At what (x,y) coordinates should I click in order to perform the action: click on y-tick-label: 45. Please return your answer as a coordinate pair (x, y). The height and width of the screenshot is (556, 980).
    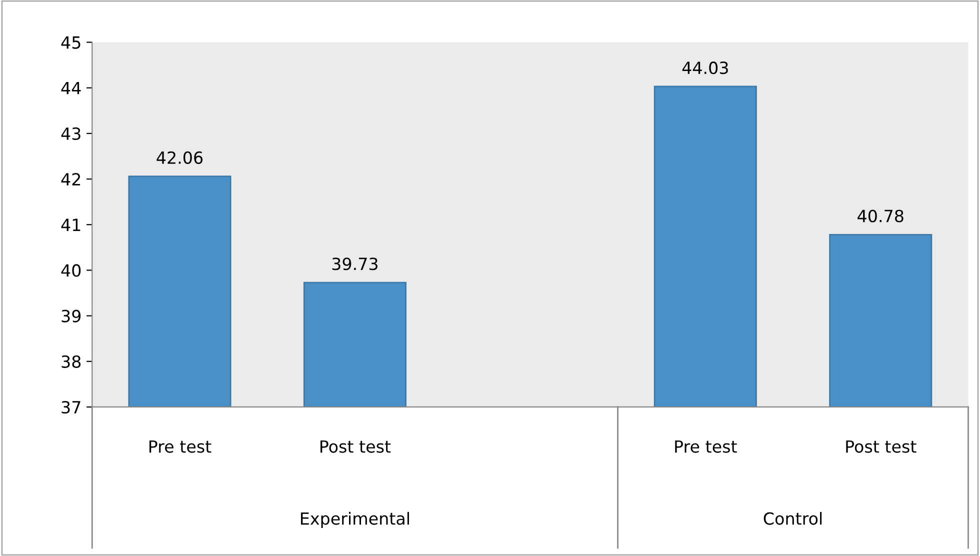
    Looking at the image, I should click on (70, 42).